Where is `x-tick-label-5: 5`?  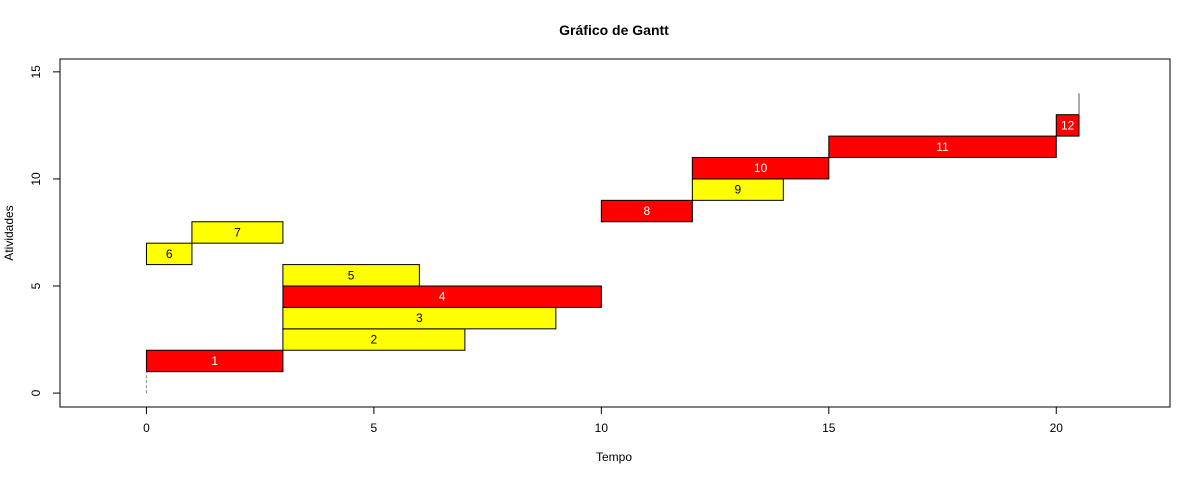
x-tick-label-5: 5 is located at coordinates (374, 428).